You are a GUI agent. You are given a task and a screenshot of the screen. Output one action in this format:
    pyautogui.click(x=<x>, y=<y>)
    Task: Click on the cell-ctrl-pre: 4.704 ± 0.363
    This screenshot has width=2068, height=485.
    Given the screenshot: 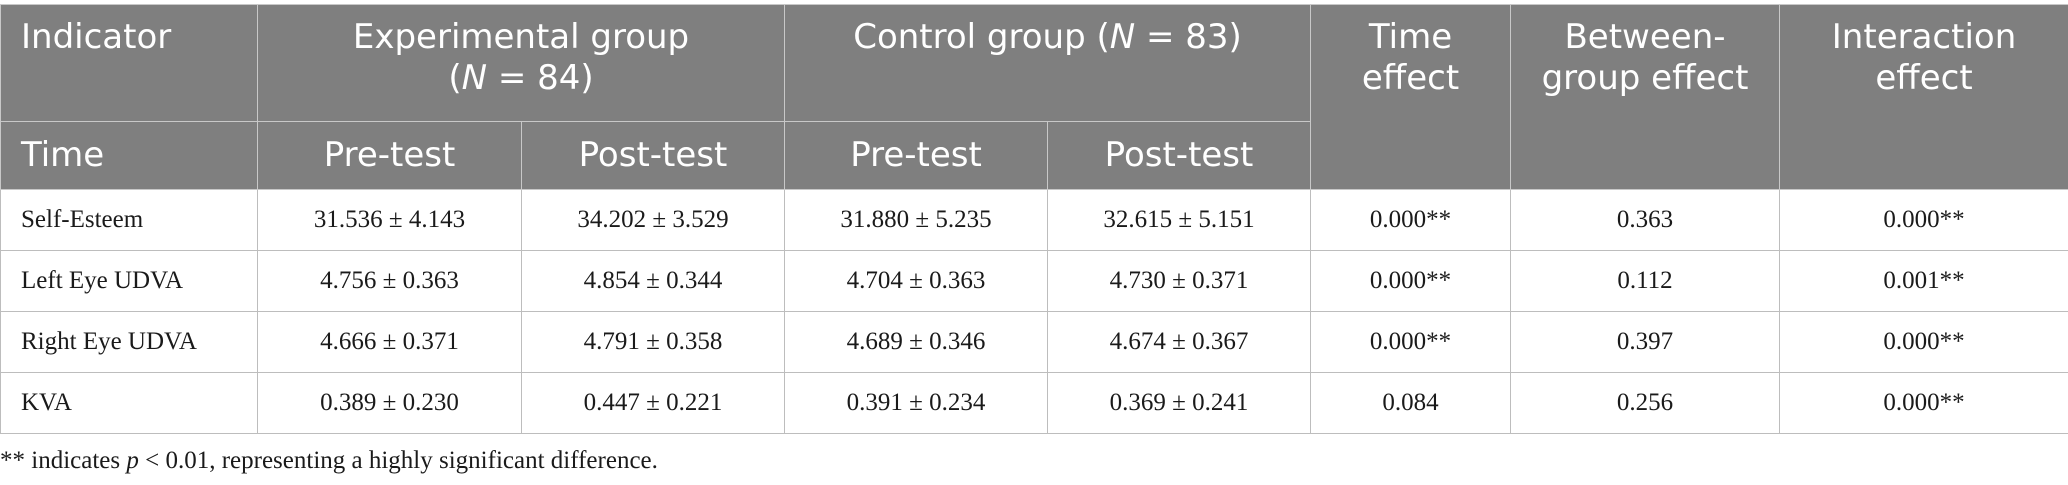 What is the action you would take?
    pyautogui.click(x=916, y=281)
    